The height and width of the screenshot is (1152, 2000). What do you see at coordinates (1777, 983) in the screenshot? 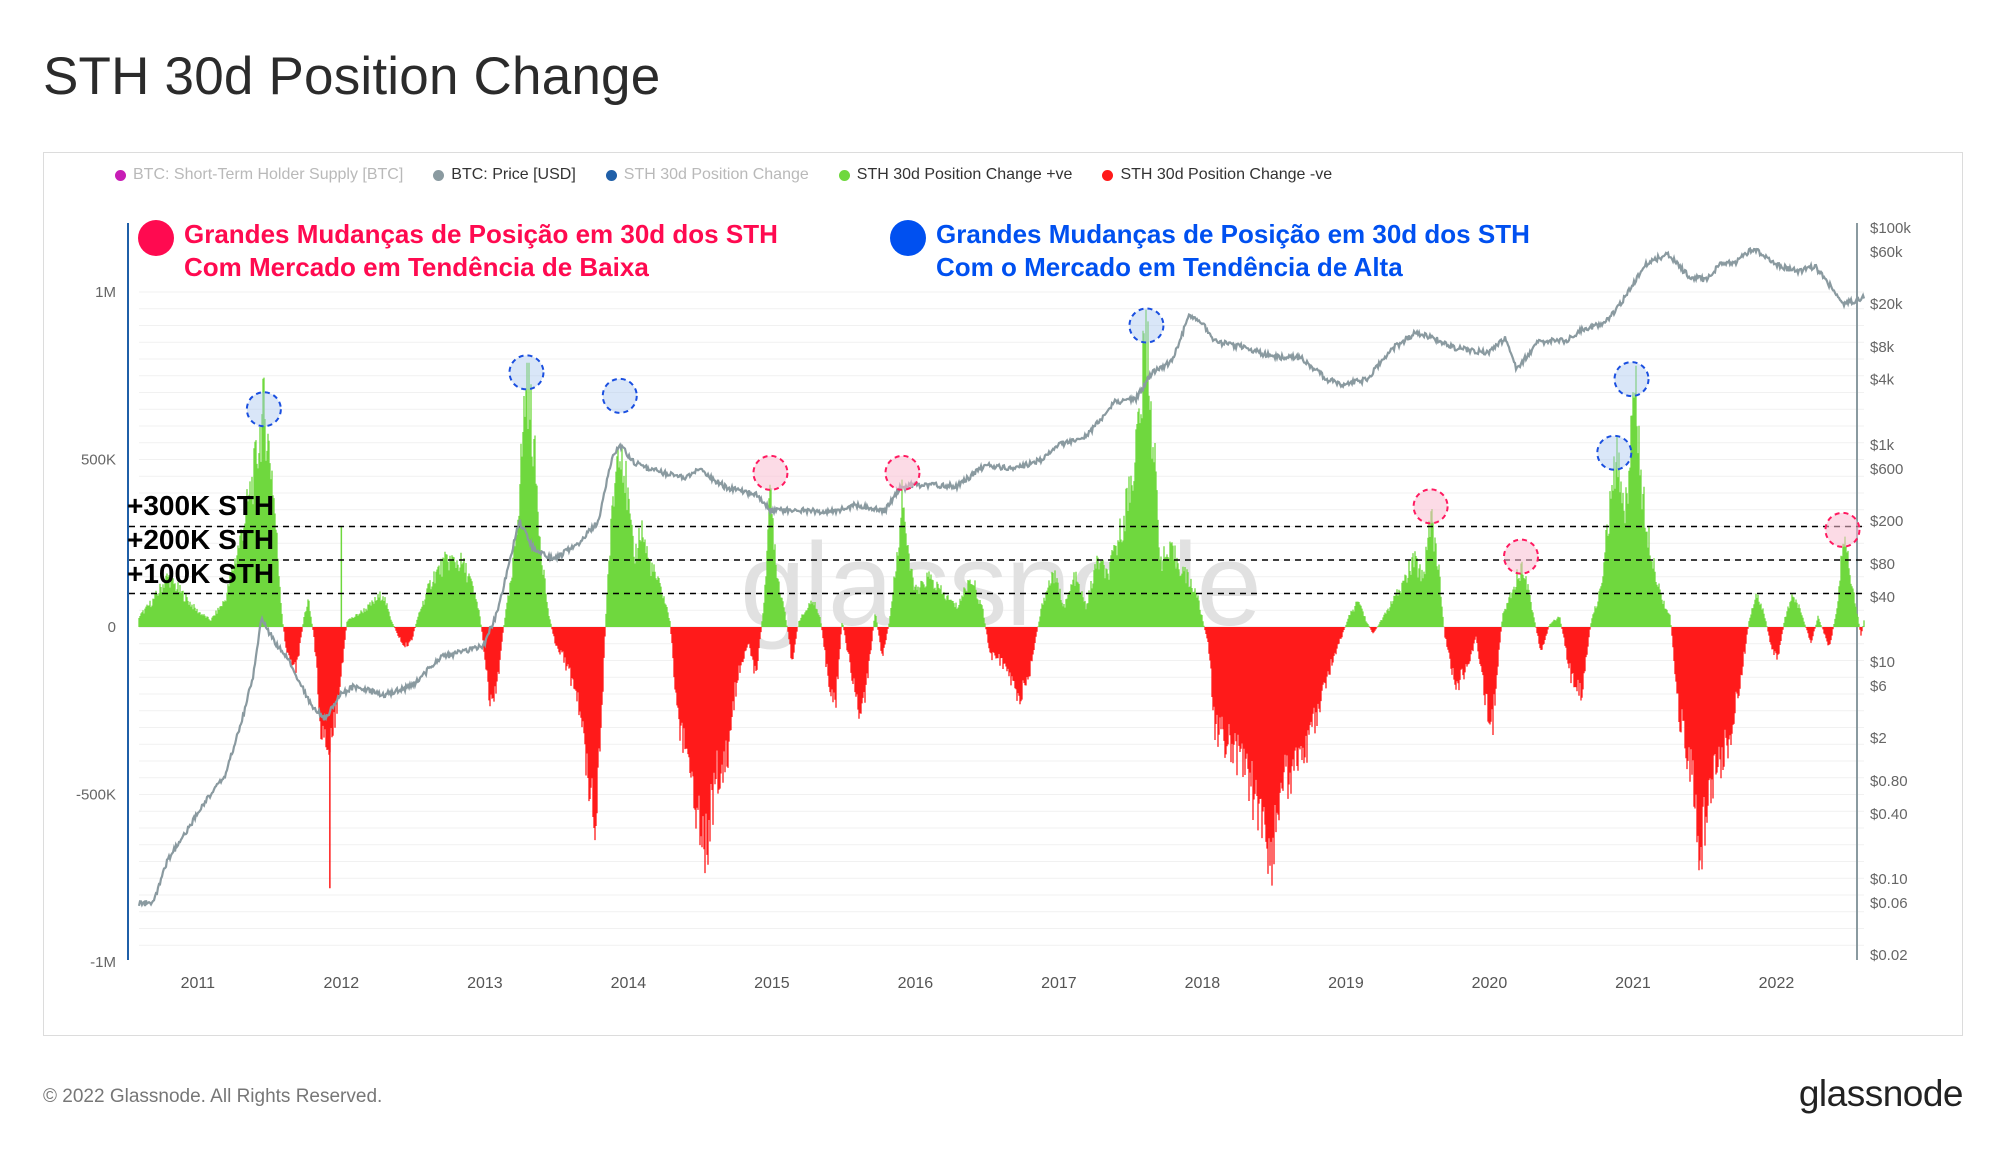
I see `x-tick: 2022` at bounding box center [1777, 983].